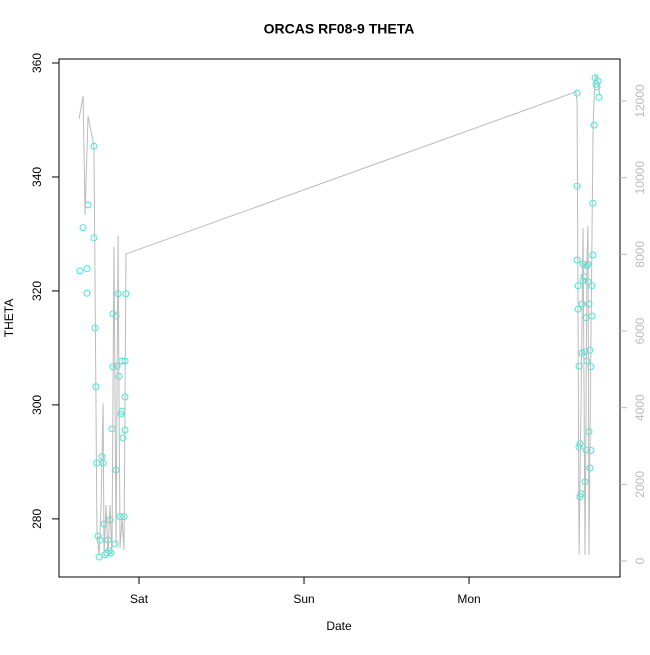  What do you see at coordinates (640, 101) in the screenshot?
I see `y2-tick-label: 12000` at bounding box center [640, 101].